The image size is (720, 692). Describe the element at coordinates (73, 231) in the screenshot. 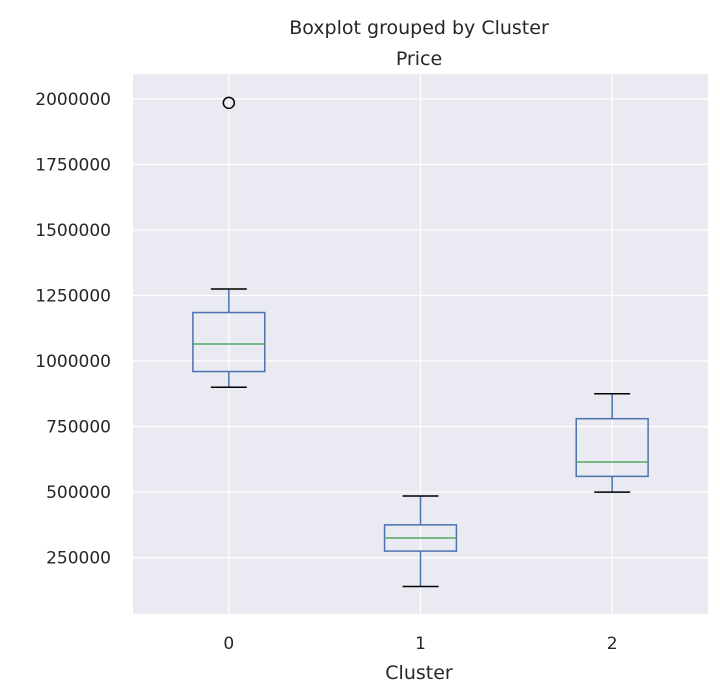

I see `y-tick-label: 1500000` at that location.